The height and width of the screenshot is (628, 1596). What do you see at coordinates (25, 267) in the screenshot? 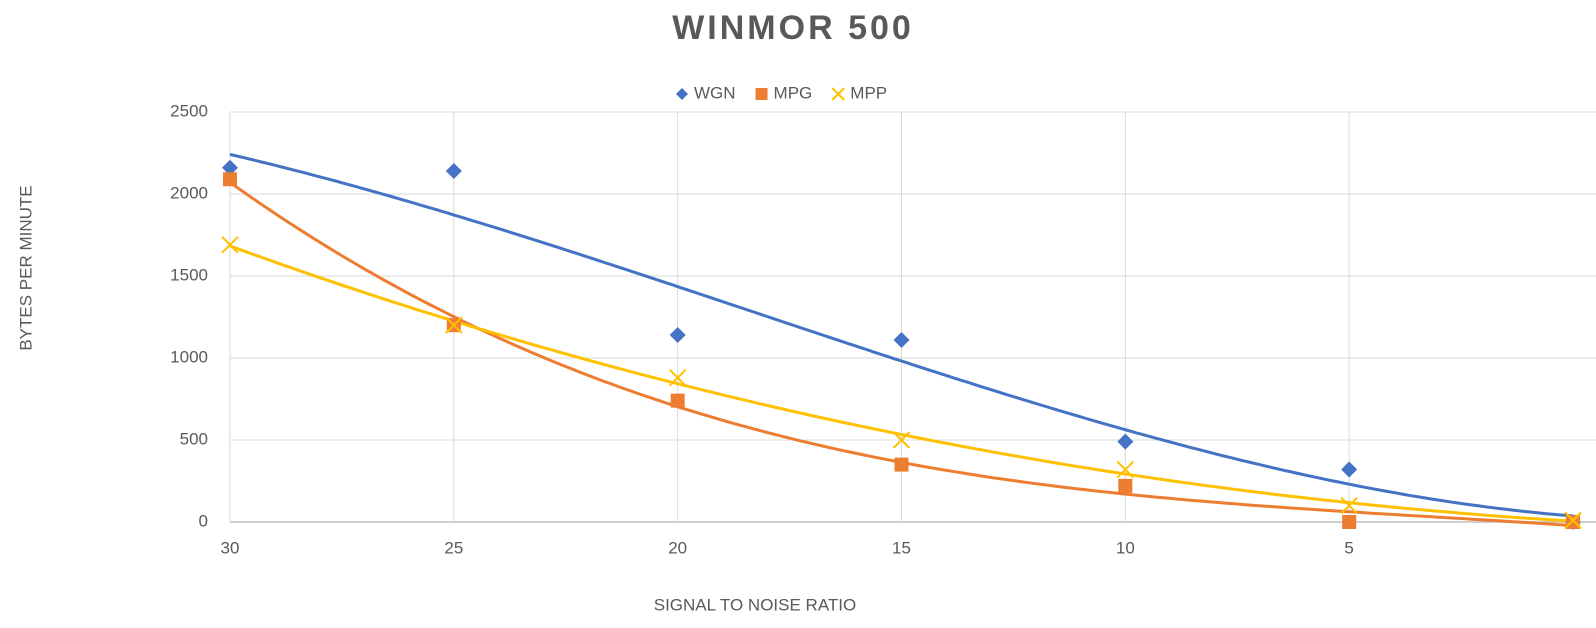
I see `y-axis-label: BYTES PER MINUTE` at bounding box center [25, 267].